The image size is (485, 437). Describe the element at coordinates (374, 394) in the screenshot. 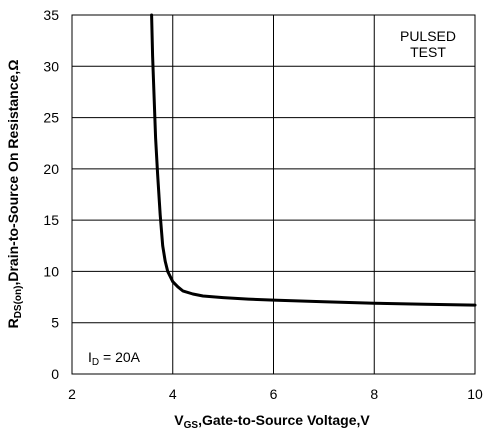

I see `x-tick-label: 8` at that location.